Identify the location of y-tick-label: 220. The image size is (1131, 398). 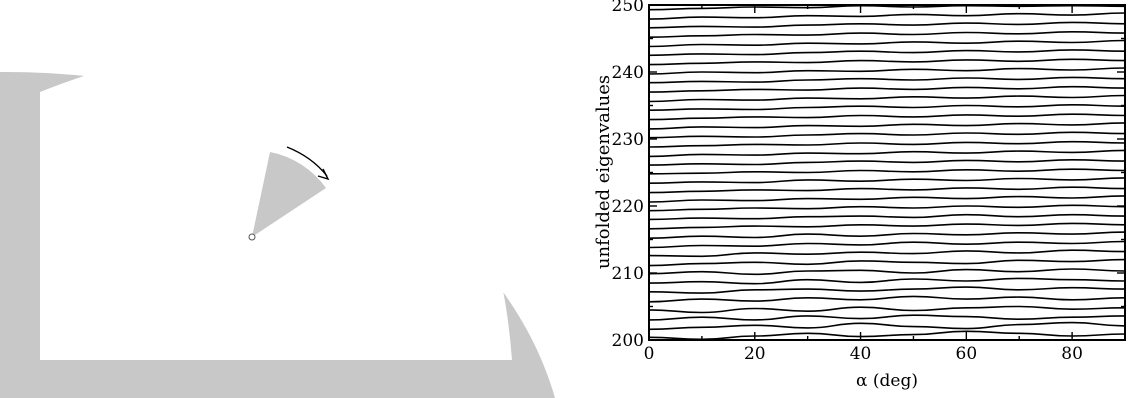
(628, 207).